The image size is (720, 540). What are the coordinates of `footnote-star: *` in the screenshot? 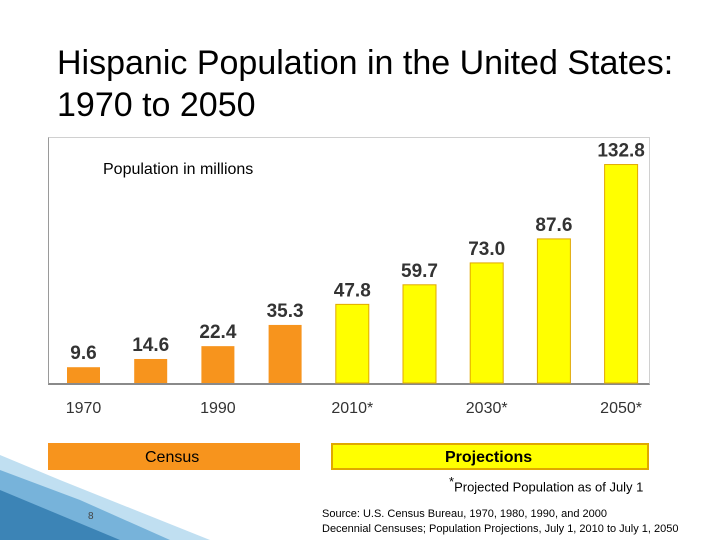 It's located at (452, 481).